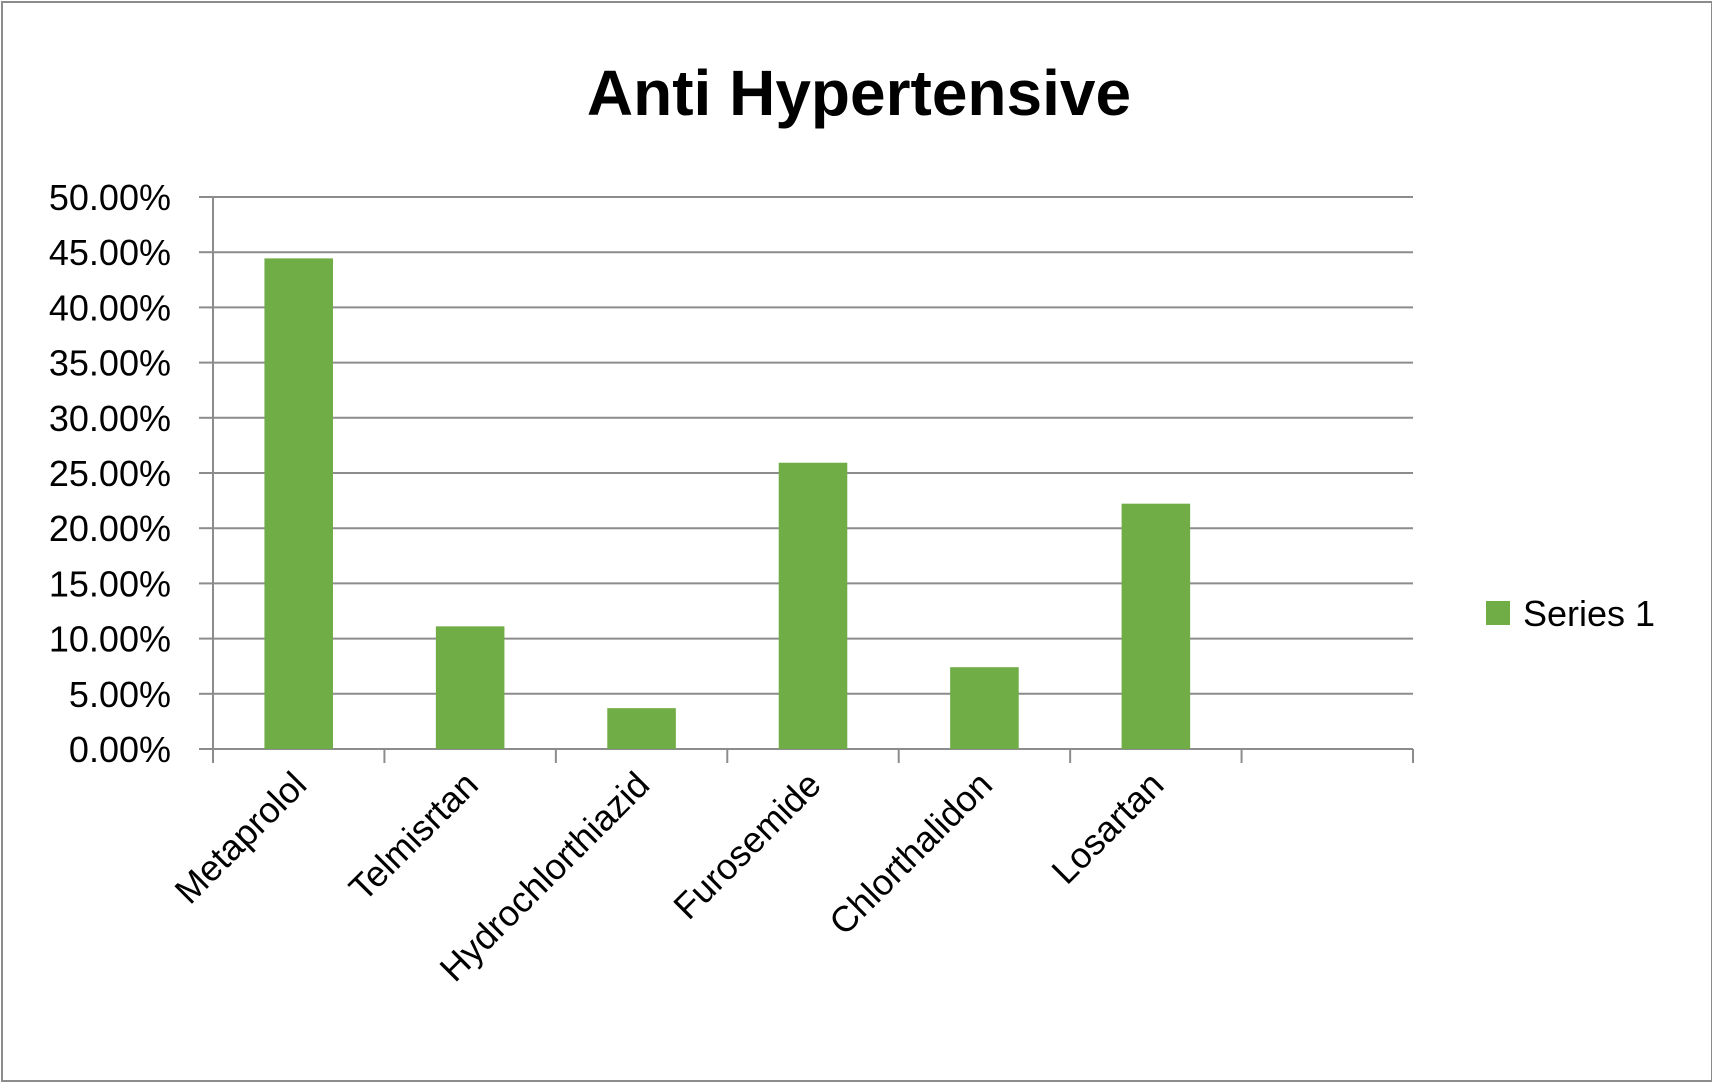 The height and width of the screenshot is (1084, 1712). What do you see at coordinates (746, 845) in the screenshot?
I see `x-tick-label: Furosemide` at bounding box center [746, 845].